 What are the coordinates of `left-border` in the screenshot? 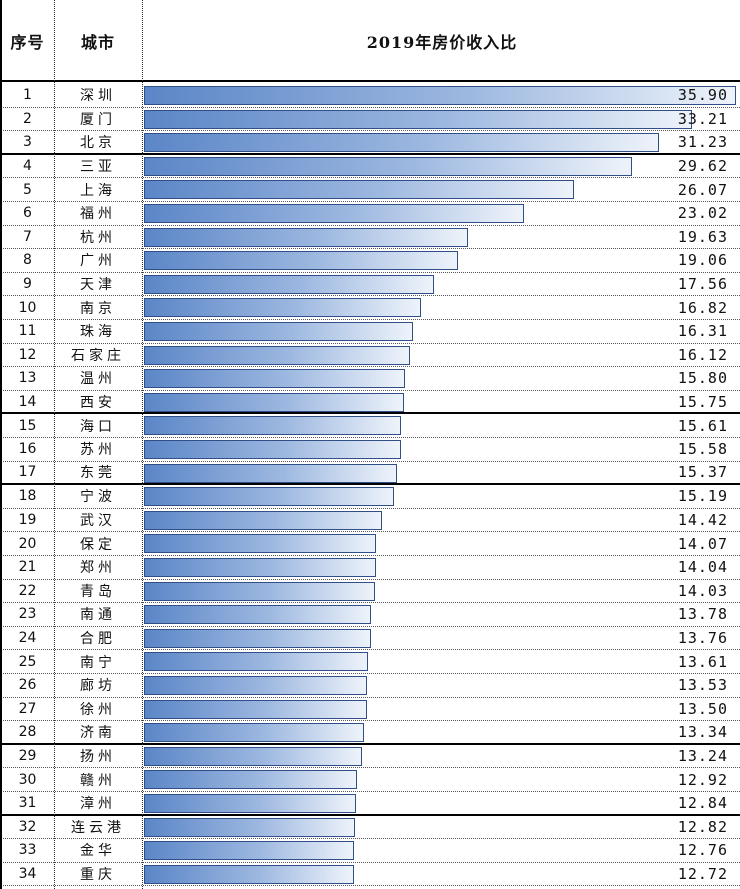 It's located at (1, 444).